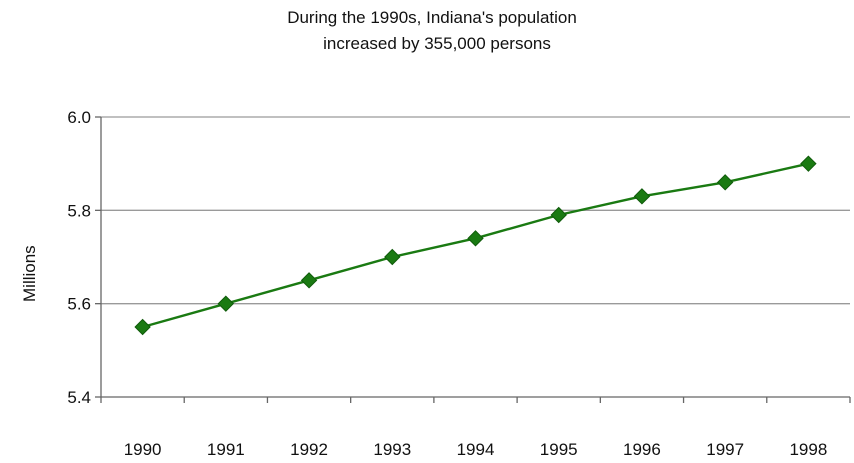 This screenshot has width=854, height=463. I want to click on x-tick-label: 1993, so click(392, 449).